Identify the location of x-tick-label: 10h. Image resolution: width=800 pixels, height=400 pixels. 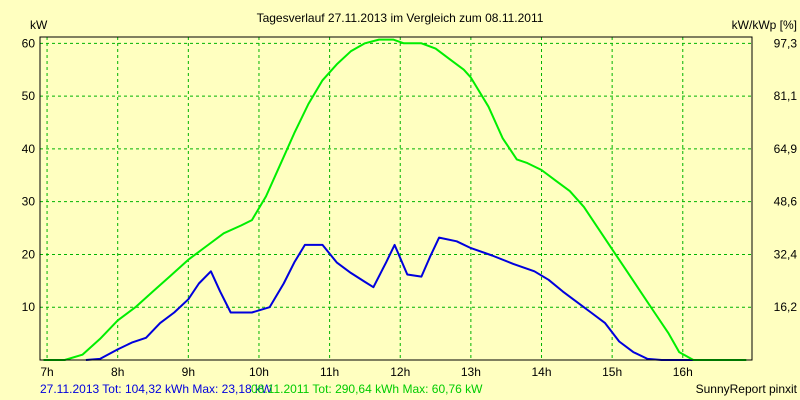
(259, 372).